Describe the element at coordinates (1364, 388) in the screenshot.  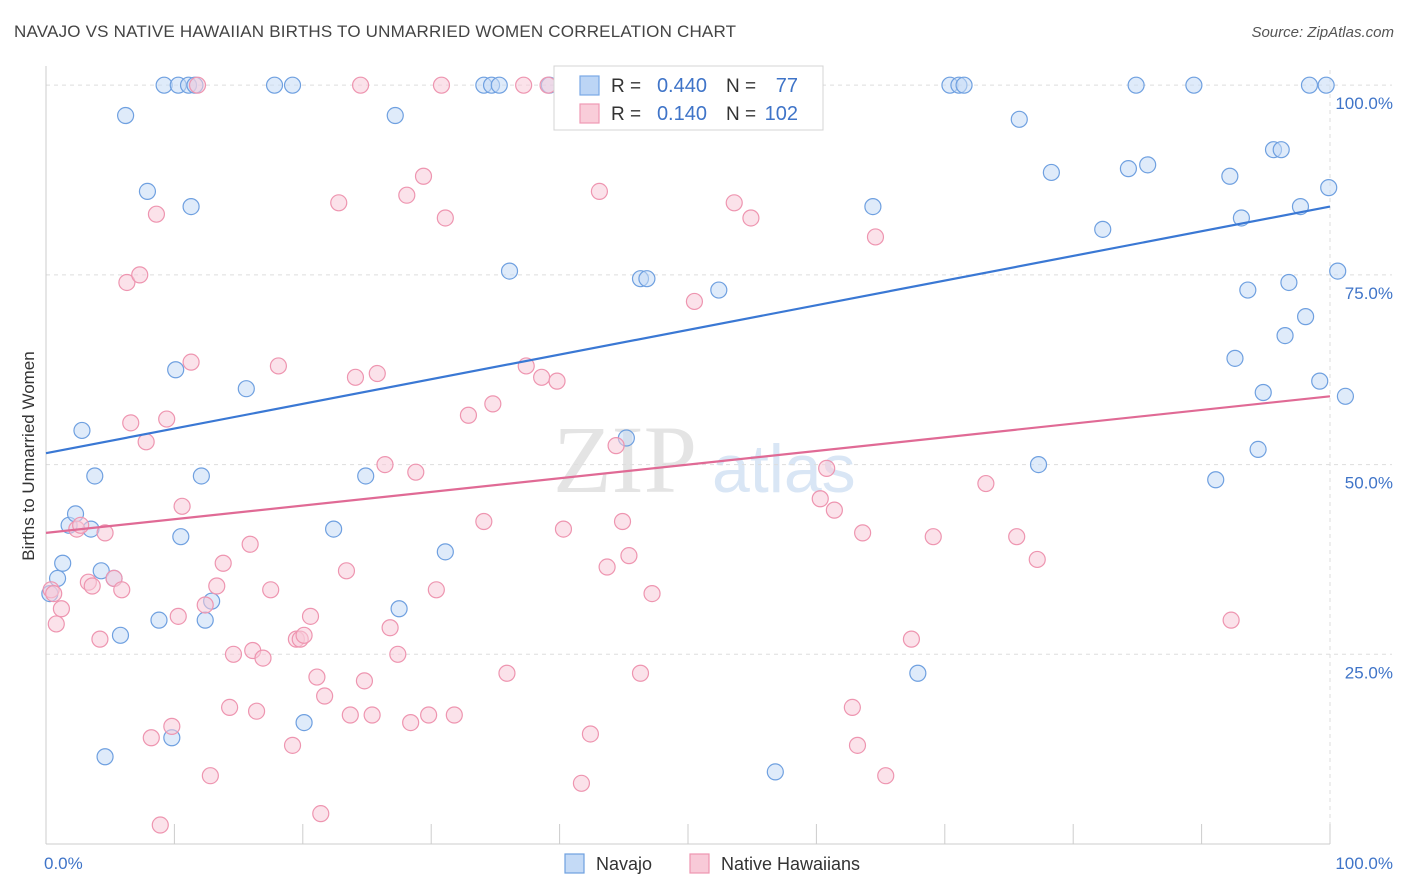
I see `y-tick-labels: 25.0% 50.0% 75.0% 100.0%` at that location.